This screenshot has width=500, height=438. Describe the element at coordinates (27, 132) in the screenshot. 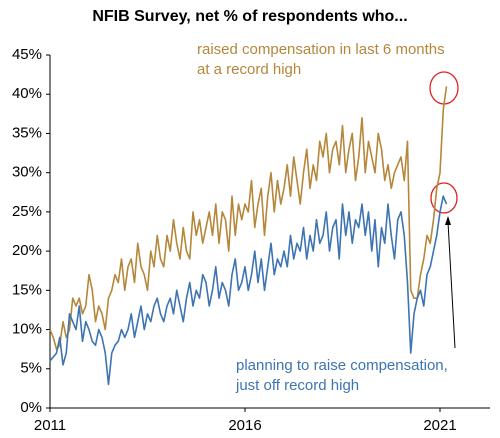

I see `y-tick-label: 35%` at that location.